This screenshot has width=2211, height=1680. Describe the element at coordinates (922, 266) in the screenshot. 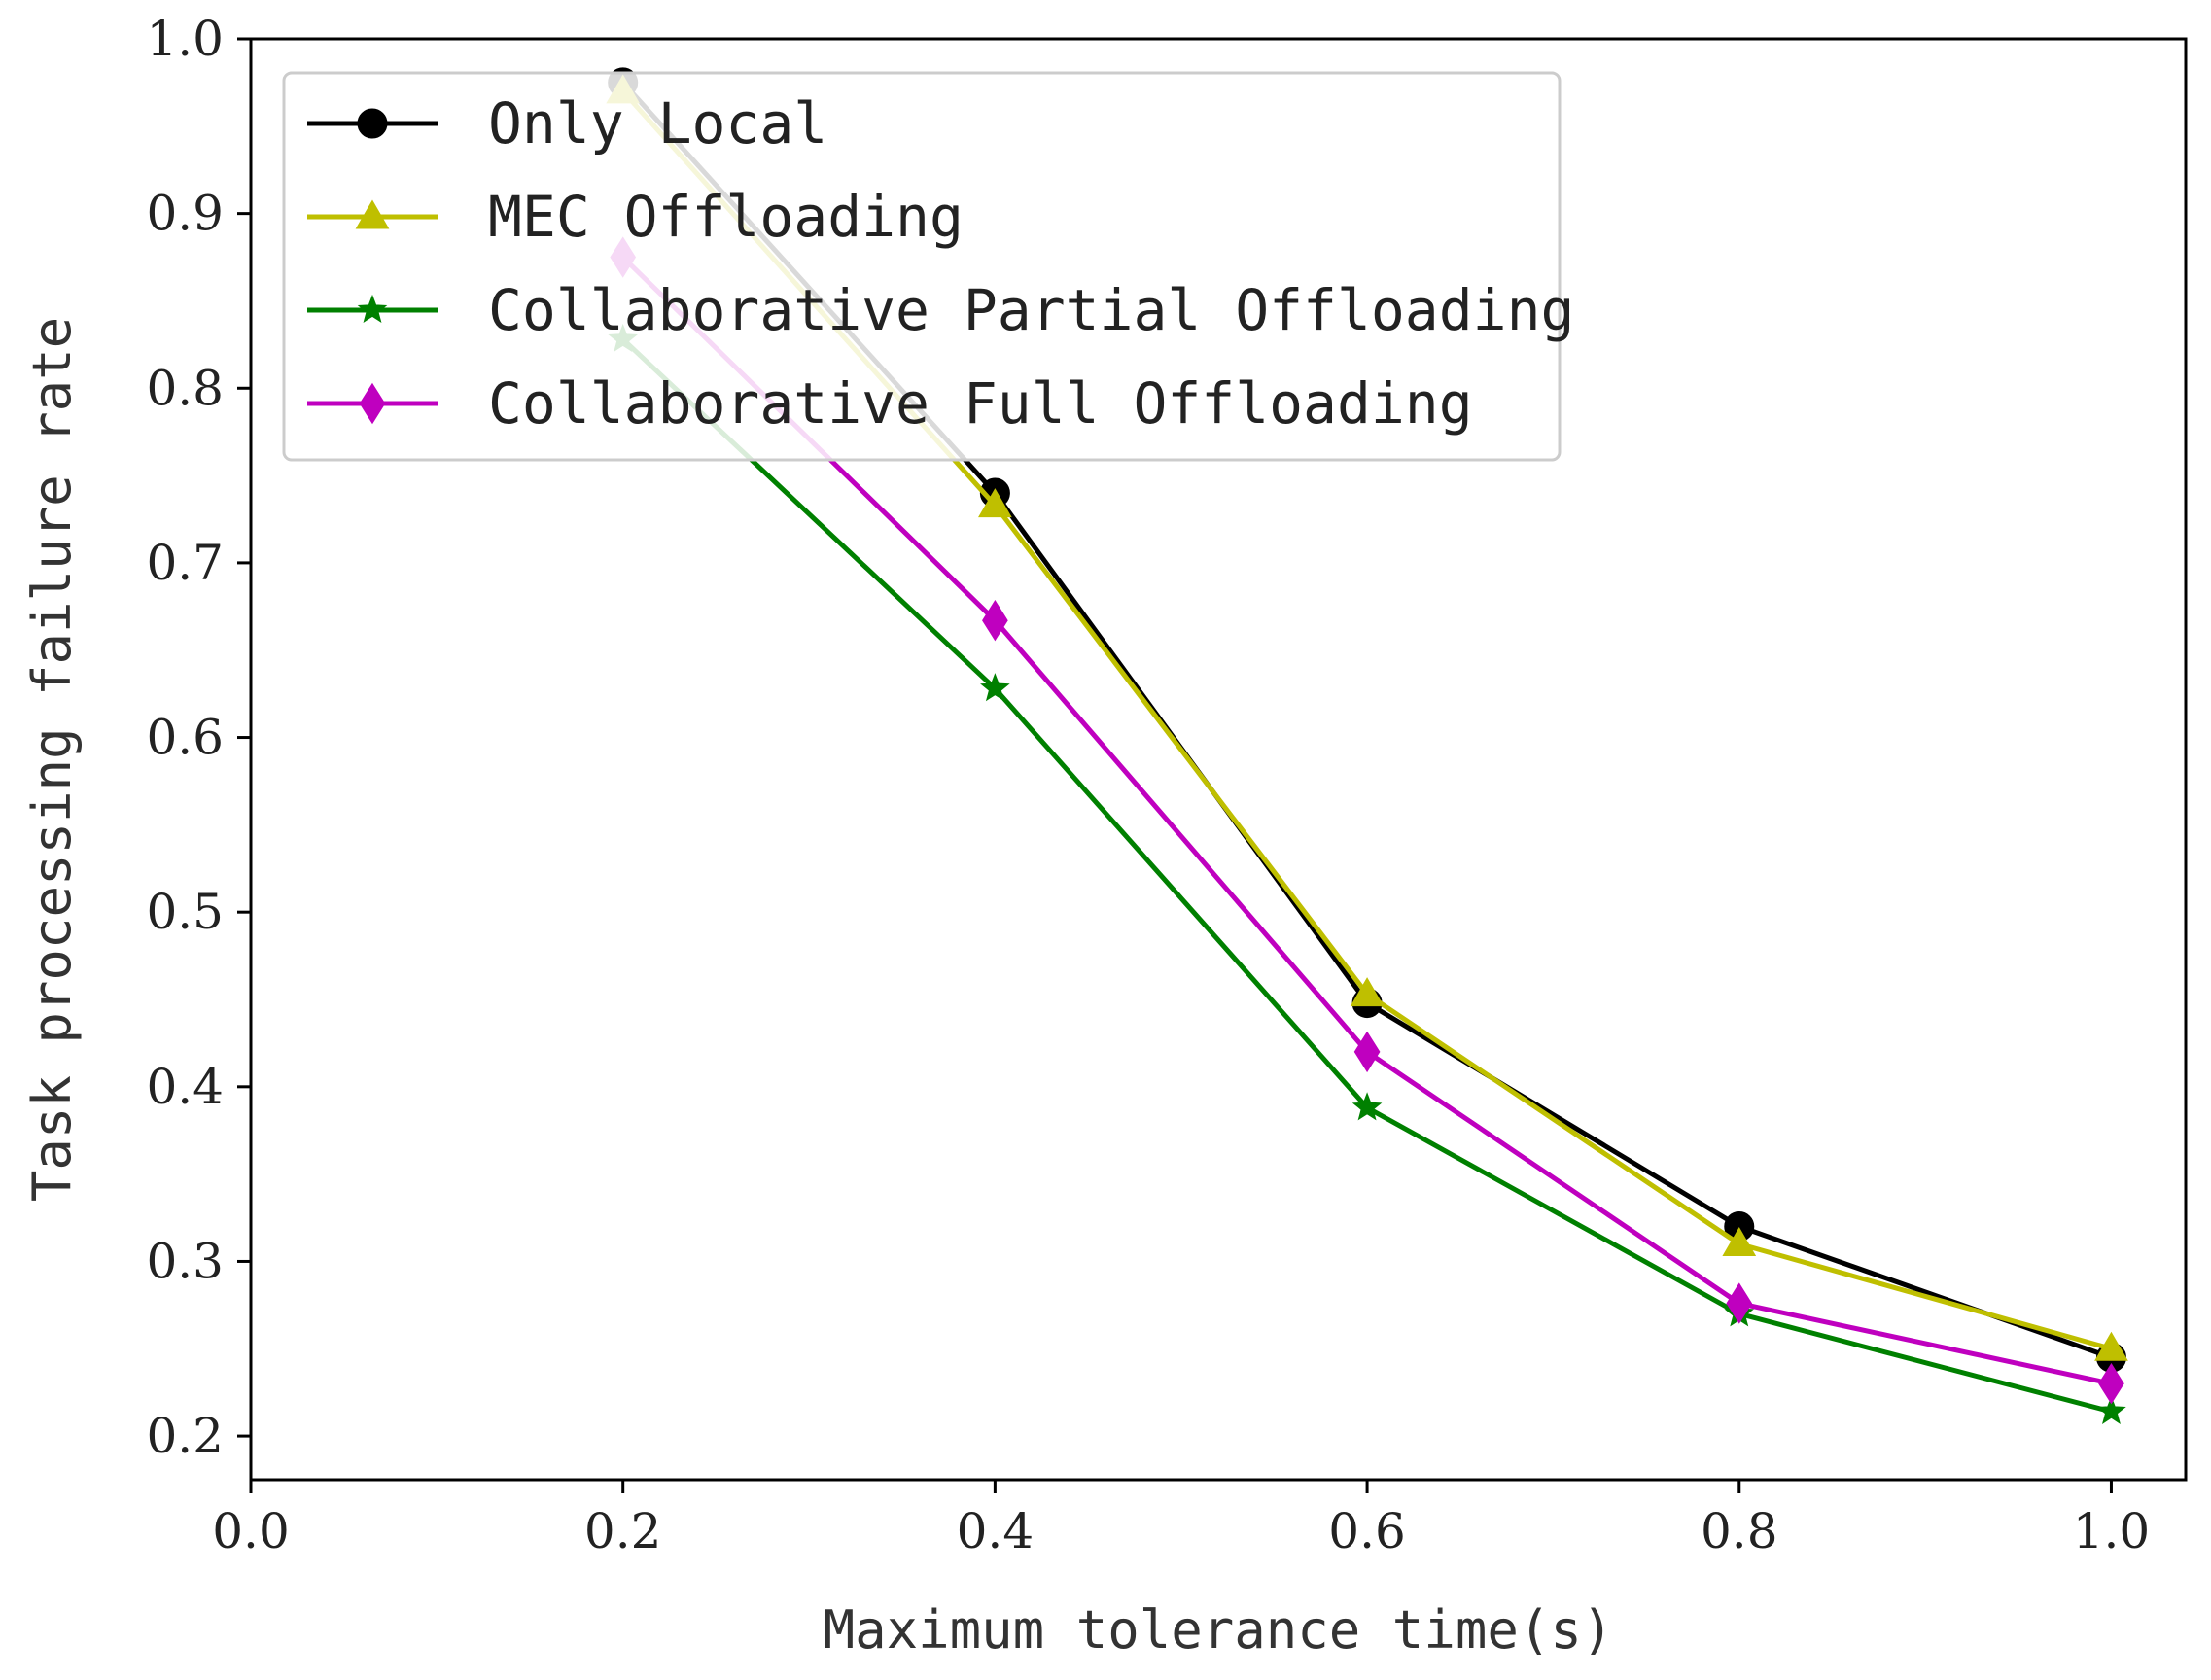

I see `legend-frame` at that location.